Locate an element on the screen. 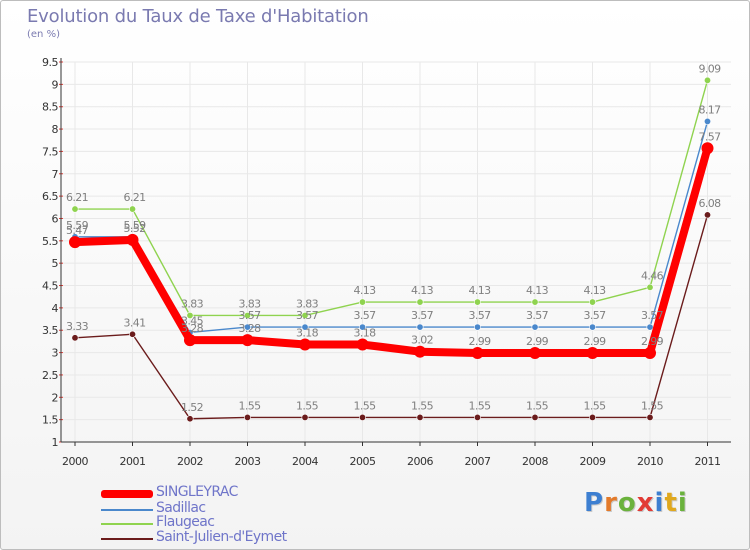 Image resolution: width=750 pixels, height=550 pixels. logo-letter: x is located at coordinates (645, 503).